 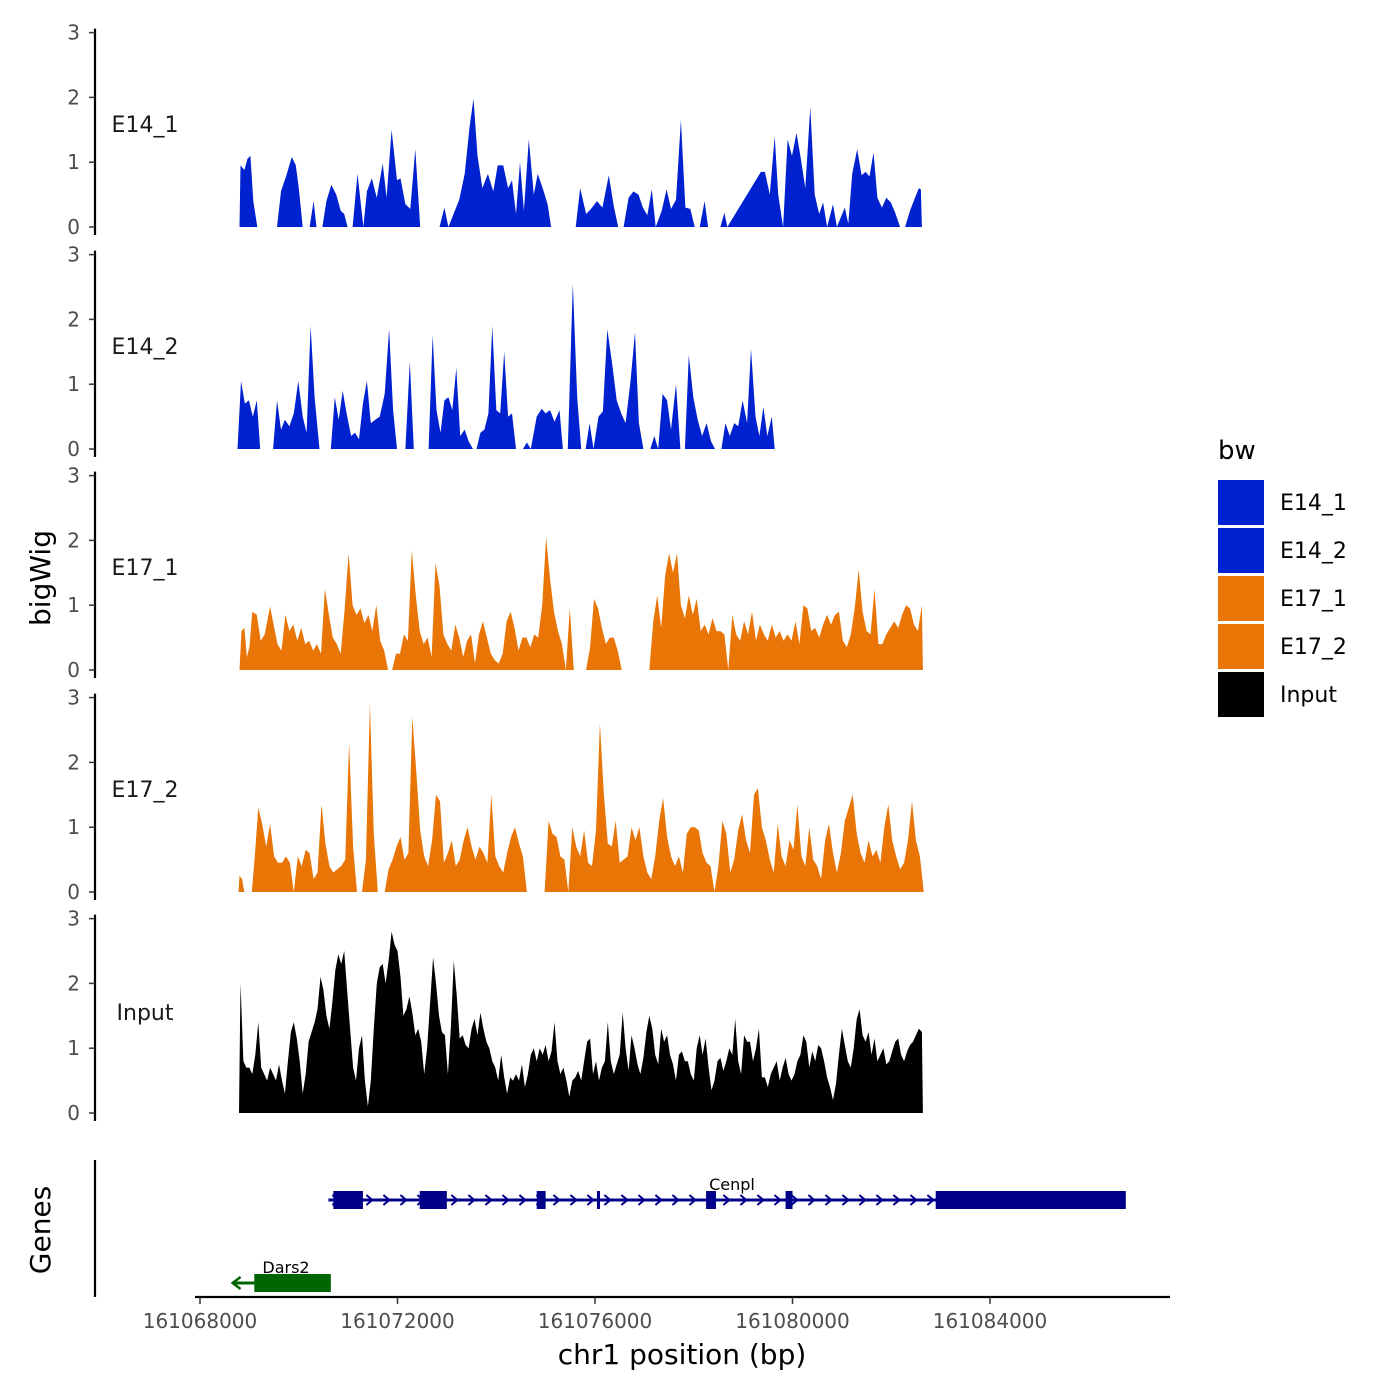 I want to click on y-axis-title: bigWig, so click(x=40, y=578).